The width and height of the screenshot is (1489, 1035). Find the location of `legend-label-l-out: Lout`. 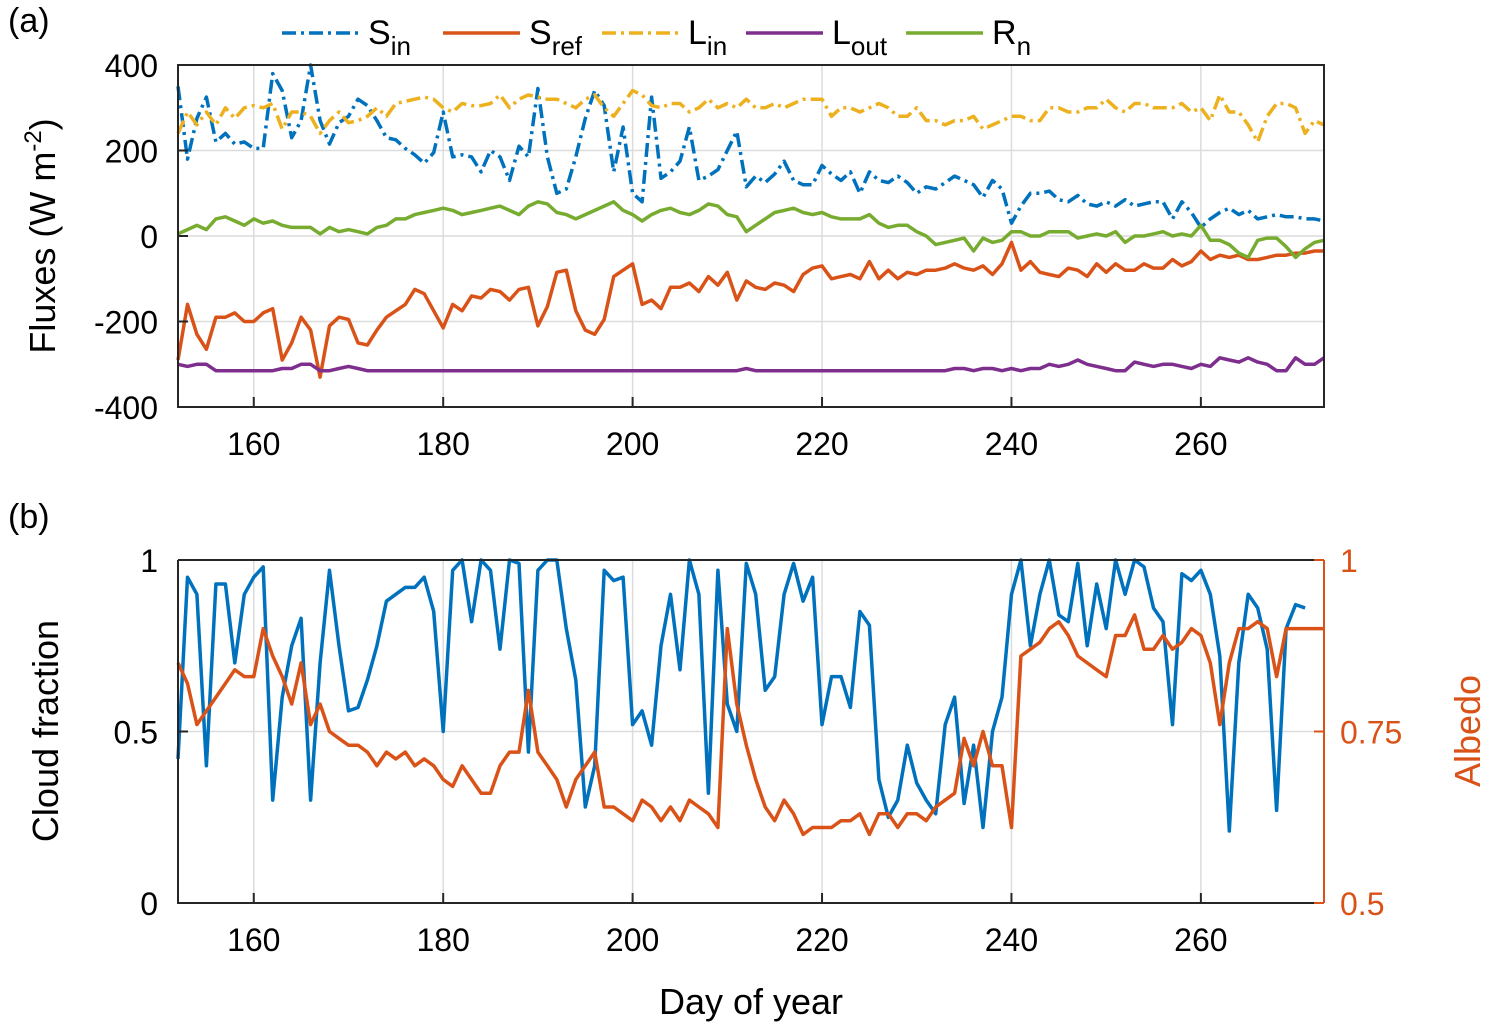

legend-label-l-out: Lout is located at coordinates (860, 37).